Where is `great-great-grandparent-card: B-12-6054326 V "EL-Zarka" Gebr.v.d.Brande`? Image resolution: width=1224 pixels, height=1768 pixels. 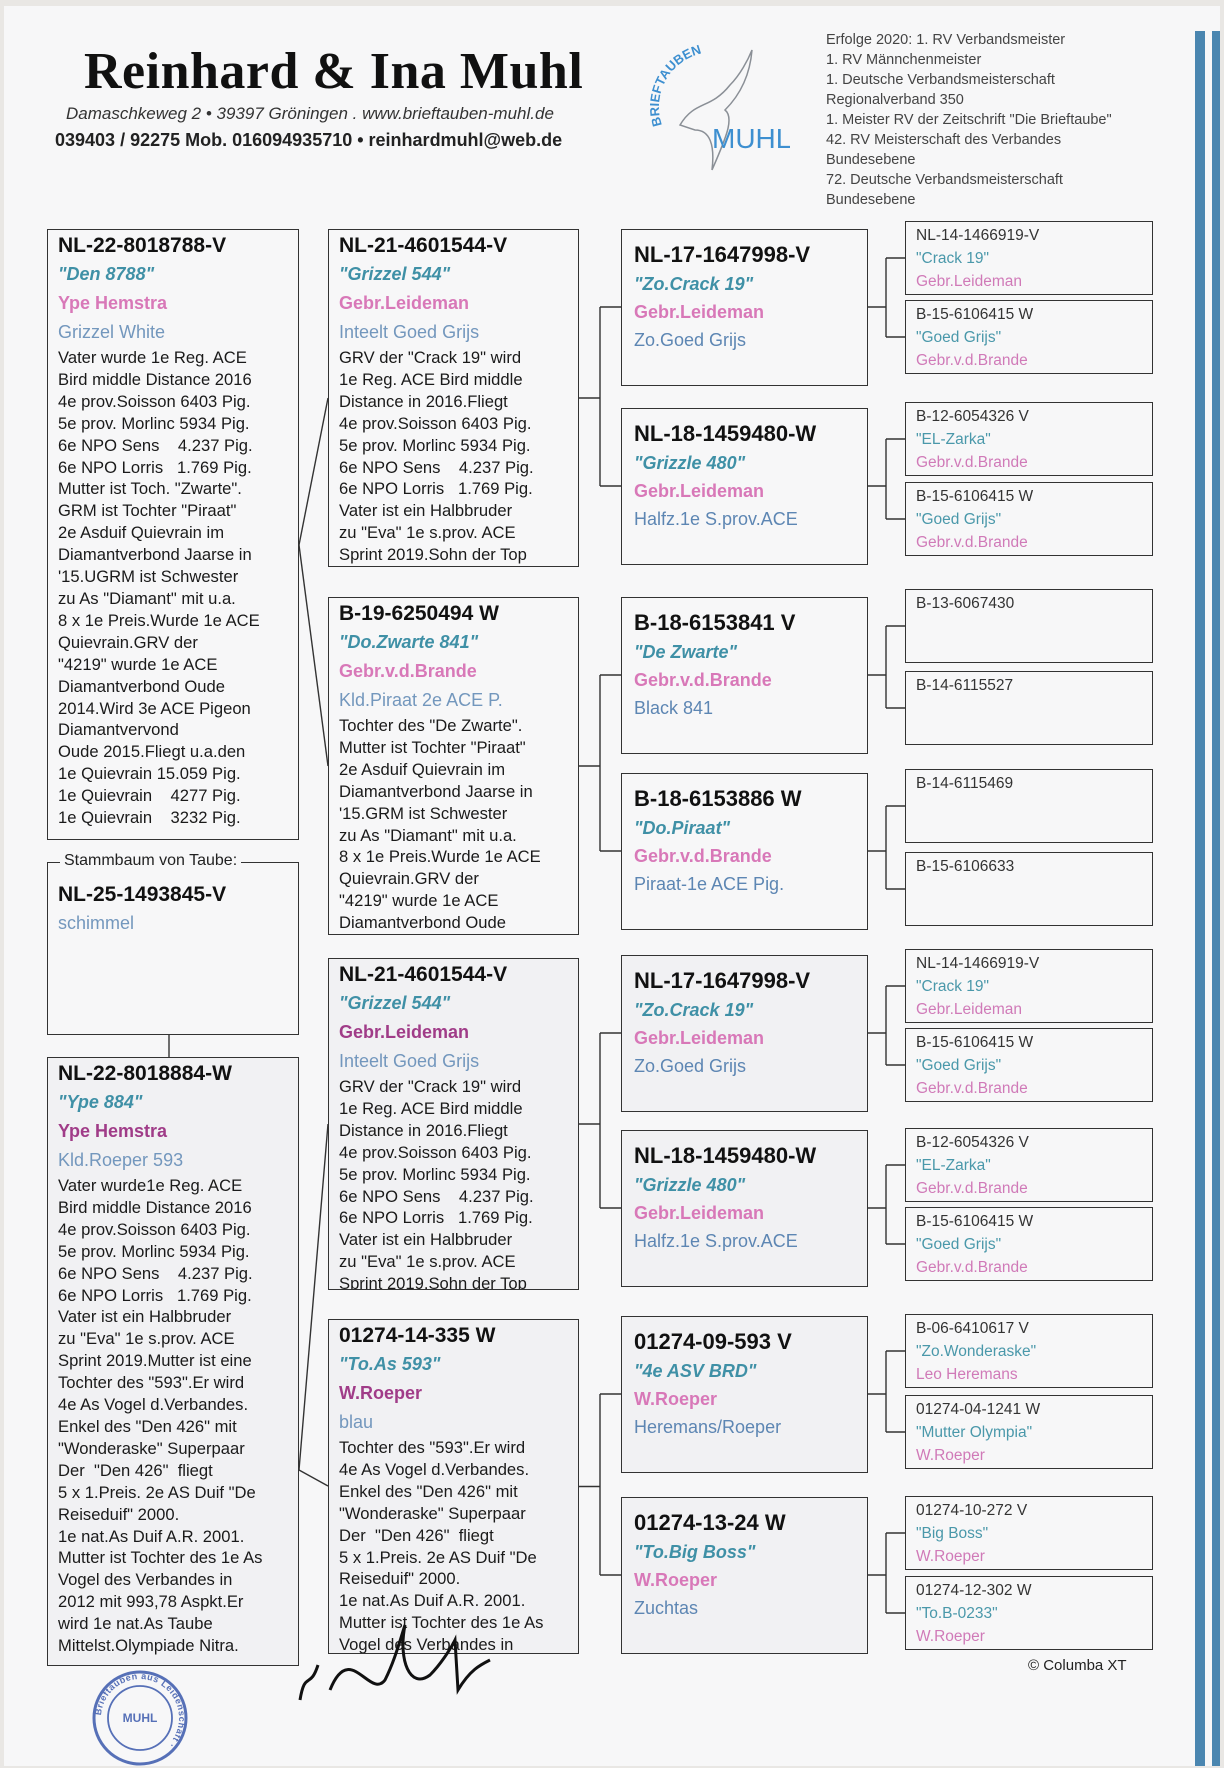
great-great-grandparent-card: B-12-6054326 V "EL-Zarka" Gebr.v.d.Brande is located at coordinates (1029, 439).